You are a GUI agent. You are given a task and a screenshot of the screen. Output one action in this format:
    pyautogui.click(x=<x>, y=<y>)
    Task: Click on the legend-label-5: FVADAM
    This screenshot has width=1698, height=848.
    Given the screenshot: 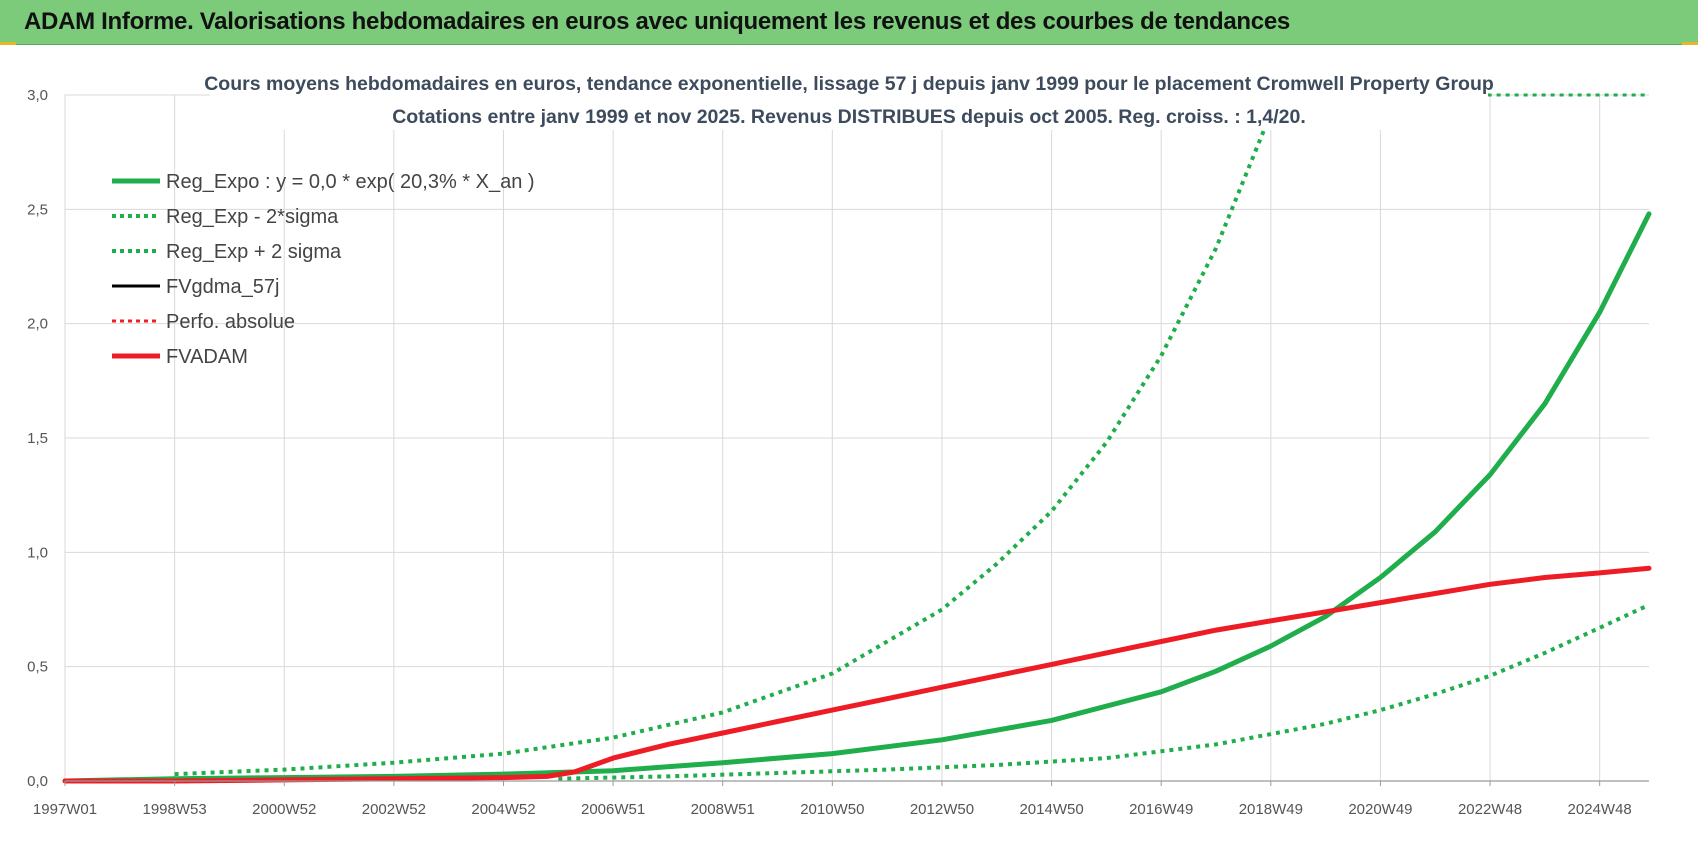 What is the action you would take?
    pyautogui.click(x=207, y=357)
    